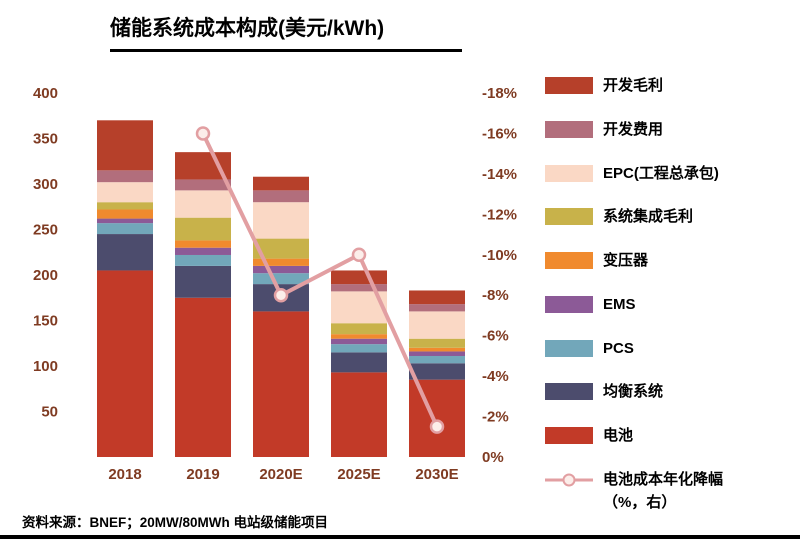 The image size is (800, 539). Describe the element at coordinates (670, 435) in the screenshot. I see `legend-item-8: 电池` at that location.